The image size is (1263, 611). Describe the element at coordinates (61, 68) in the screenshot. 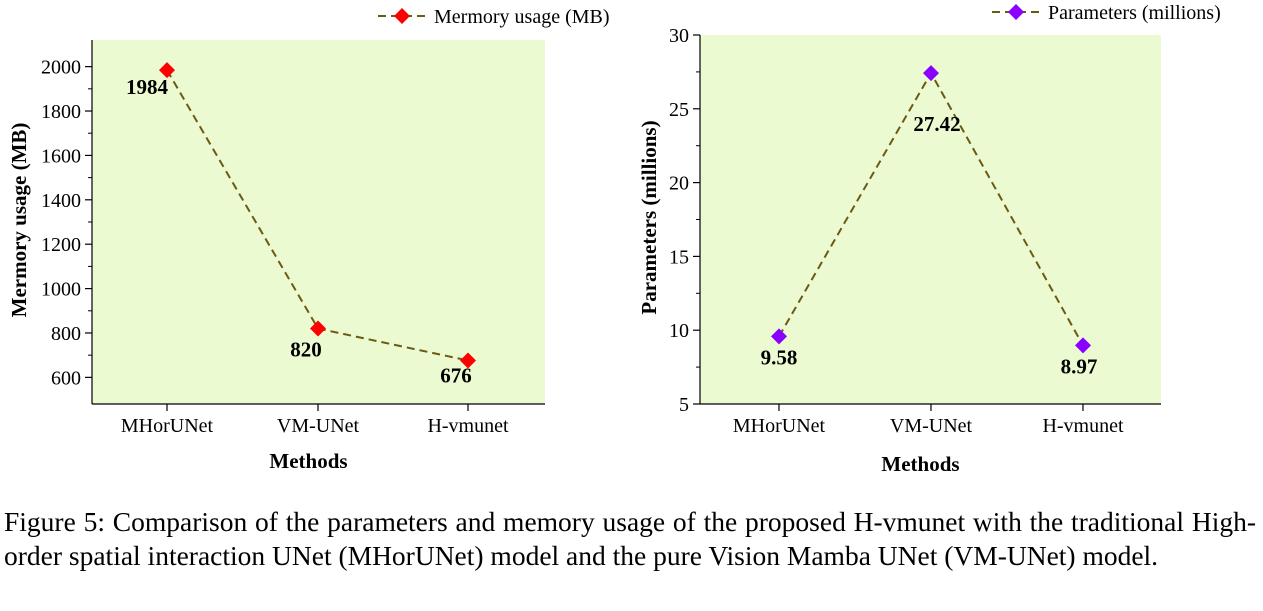

I see `y-tick-label: 2000` at that location.